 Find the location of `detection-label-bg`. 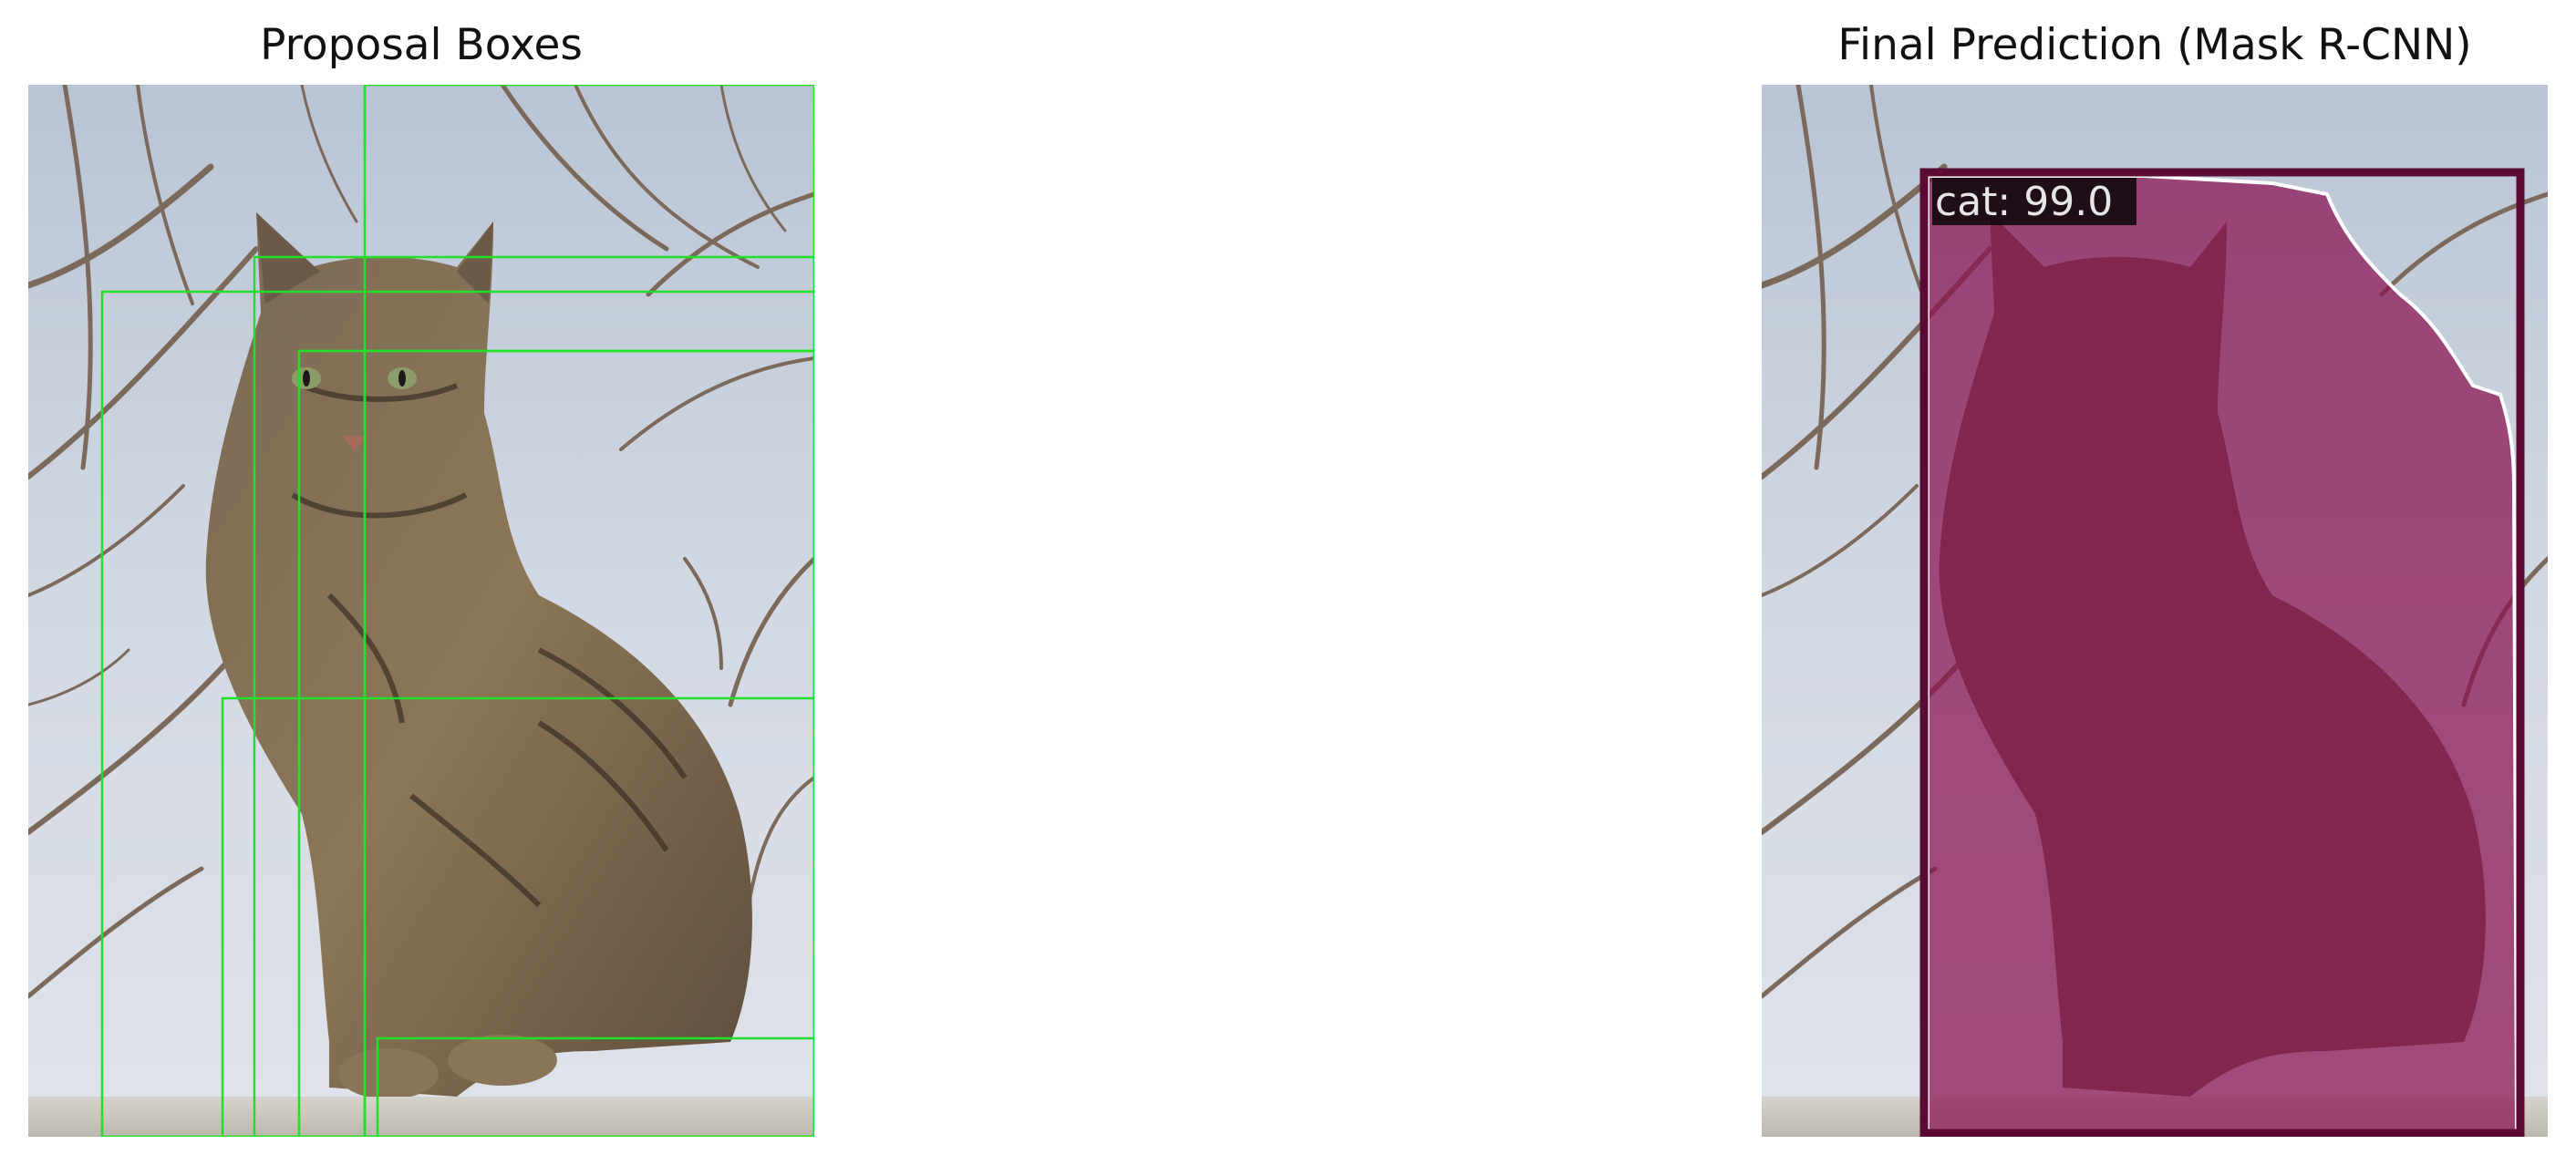

detection-label-bg is located at coordinates (2034, 201).